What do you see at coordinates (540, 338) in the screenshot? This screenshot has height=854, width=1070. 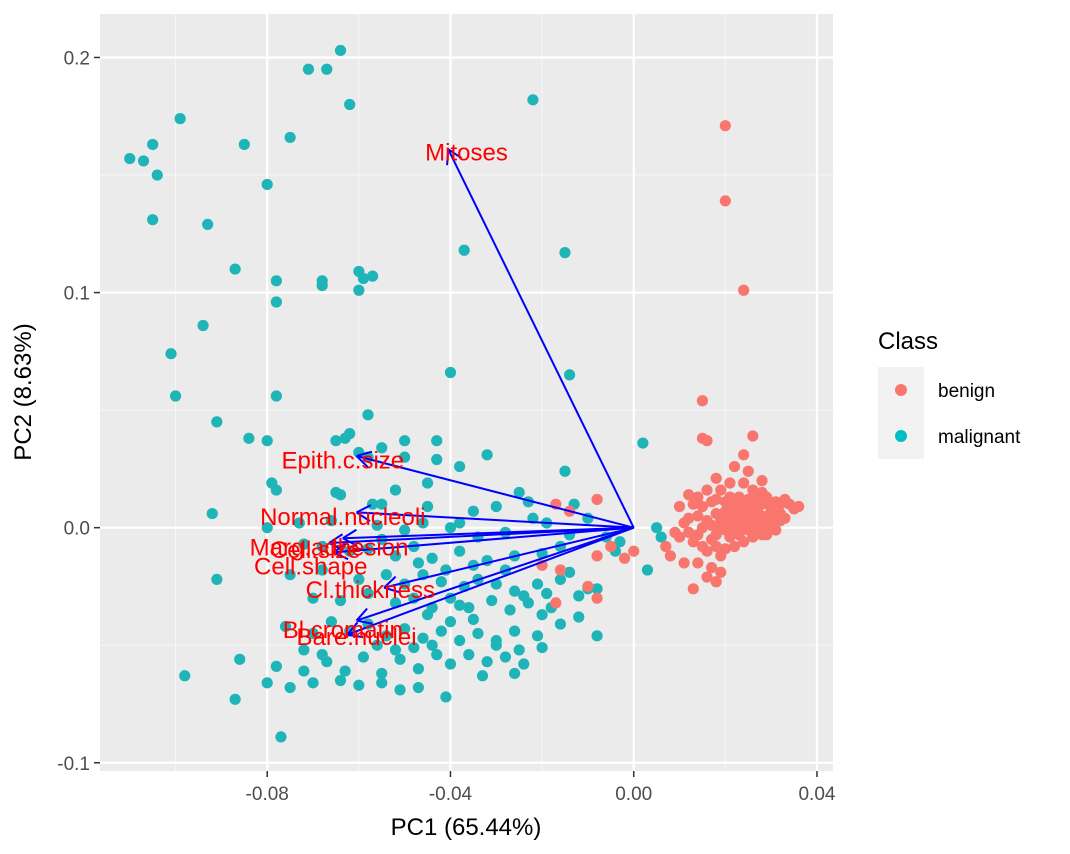 I see `arrow-Mitoses` at bounding box center [540, 338].